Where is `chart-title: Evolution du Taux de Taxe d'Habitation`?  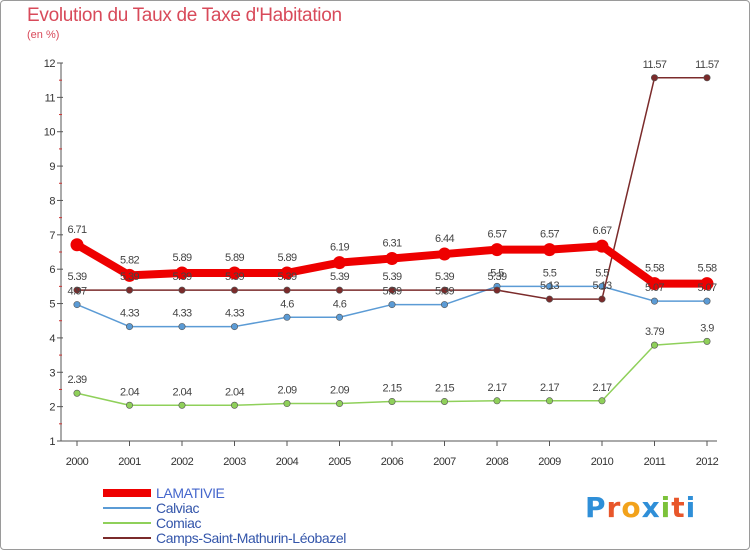 chart-title: Evolution du Taux de Taxe d'Habitation is located at coordinates (184, 15).